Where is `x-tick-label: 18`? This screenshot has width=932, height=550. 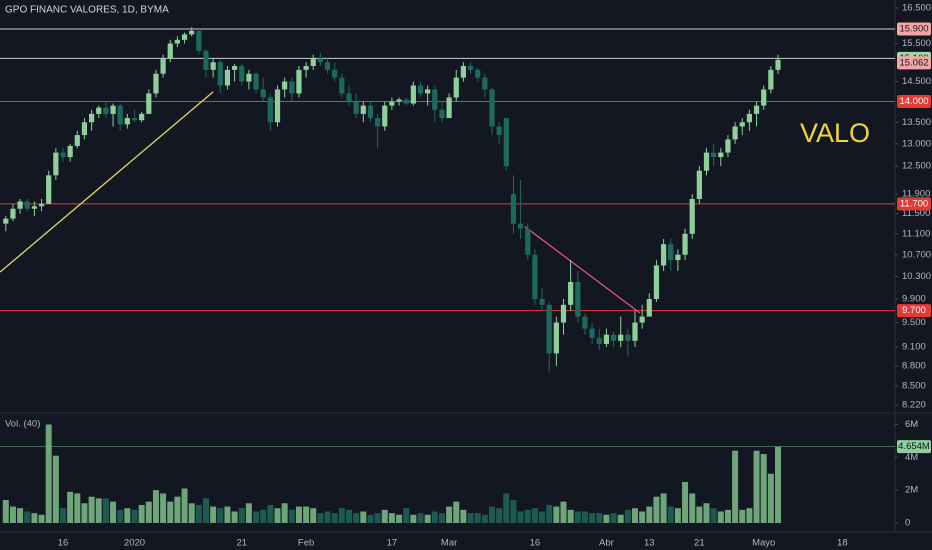 x-tick-label: 18 is located at coordinates (842, 543).